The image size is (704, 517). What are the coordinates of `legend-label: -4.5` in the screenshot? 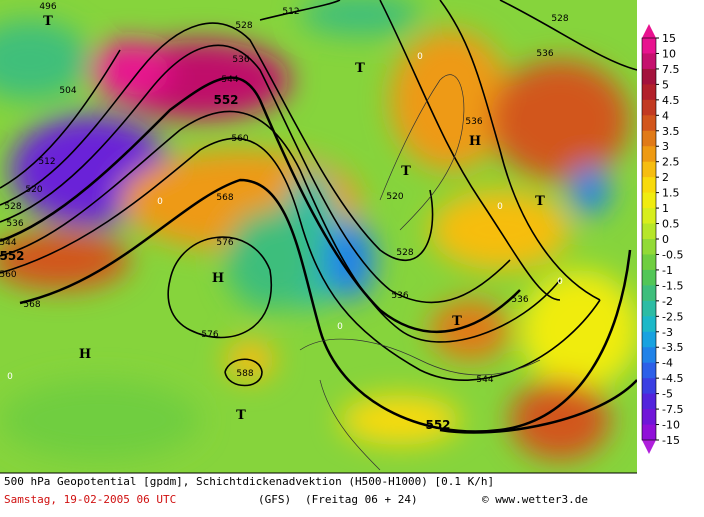 It's located at (672, 378).